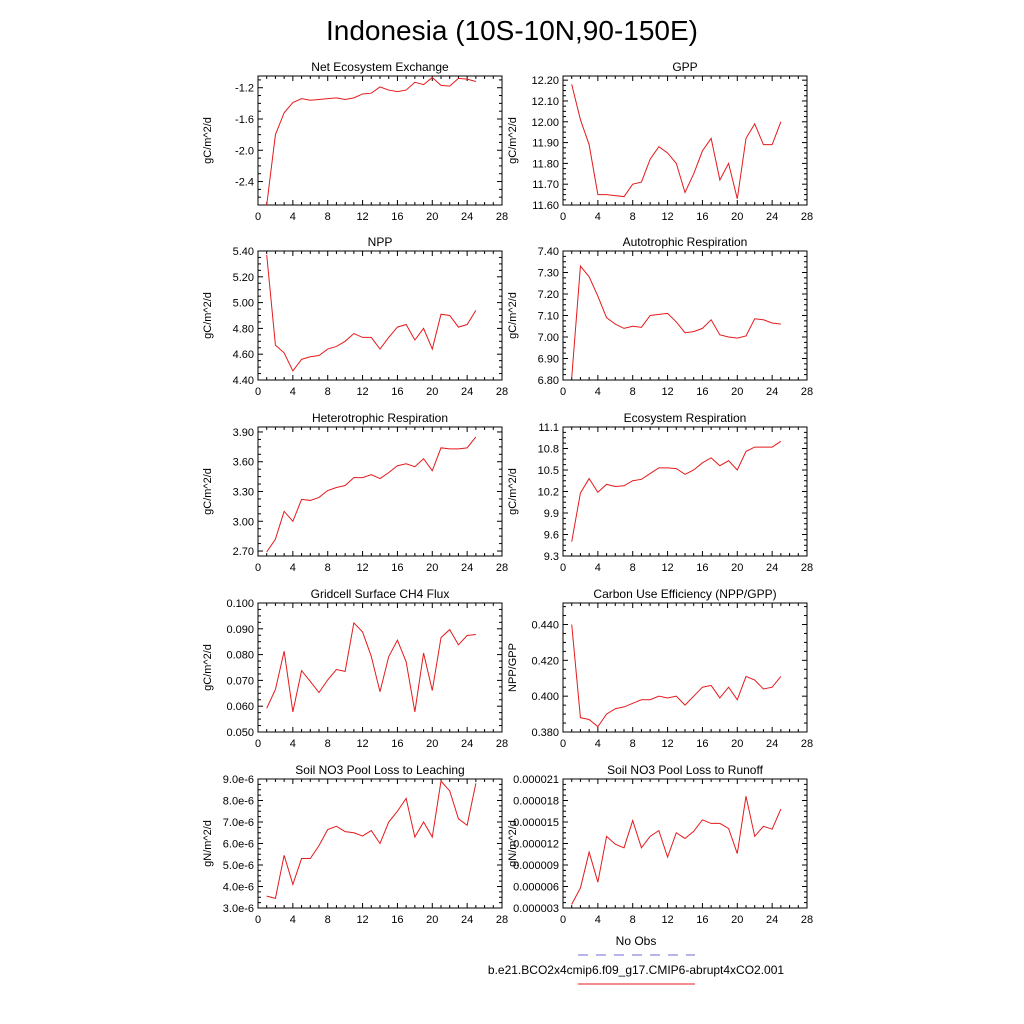 The image size is (1024, 1024). I want to click on y-tick-label: 0.000006, so click(536, 888).